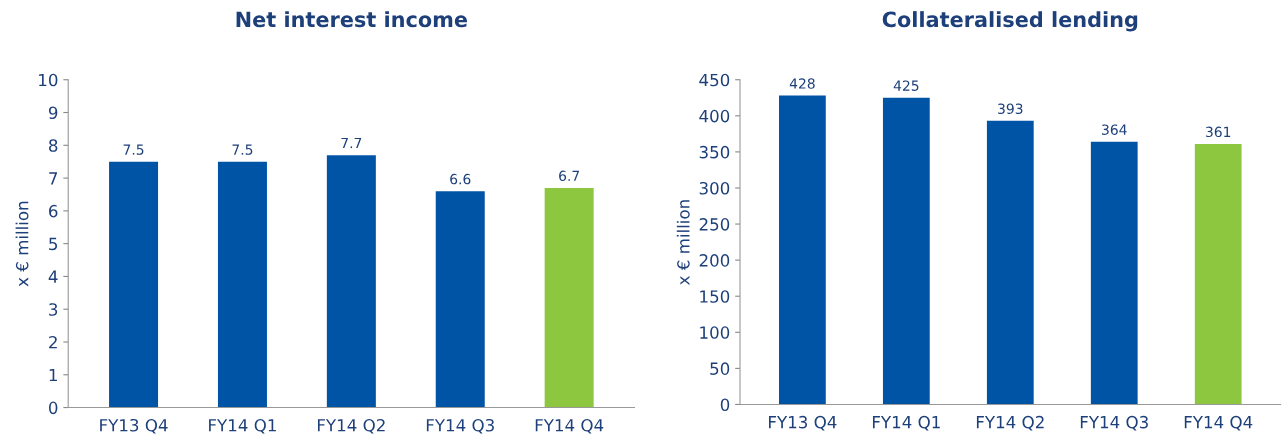 The height and width of the screenshot is (443, 1287). I want to click on y-tick-label: 350, so click(714, 152).